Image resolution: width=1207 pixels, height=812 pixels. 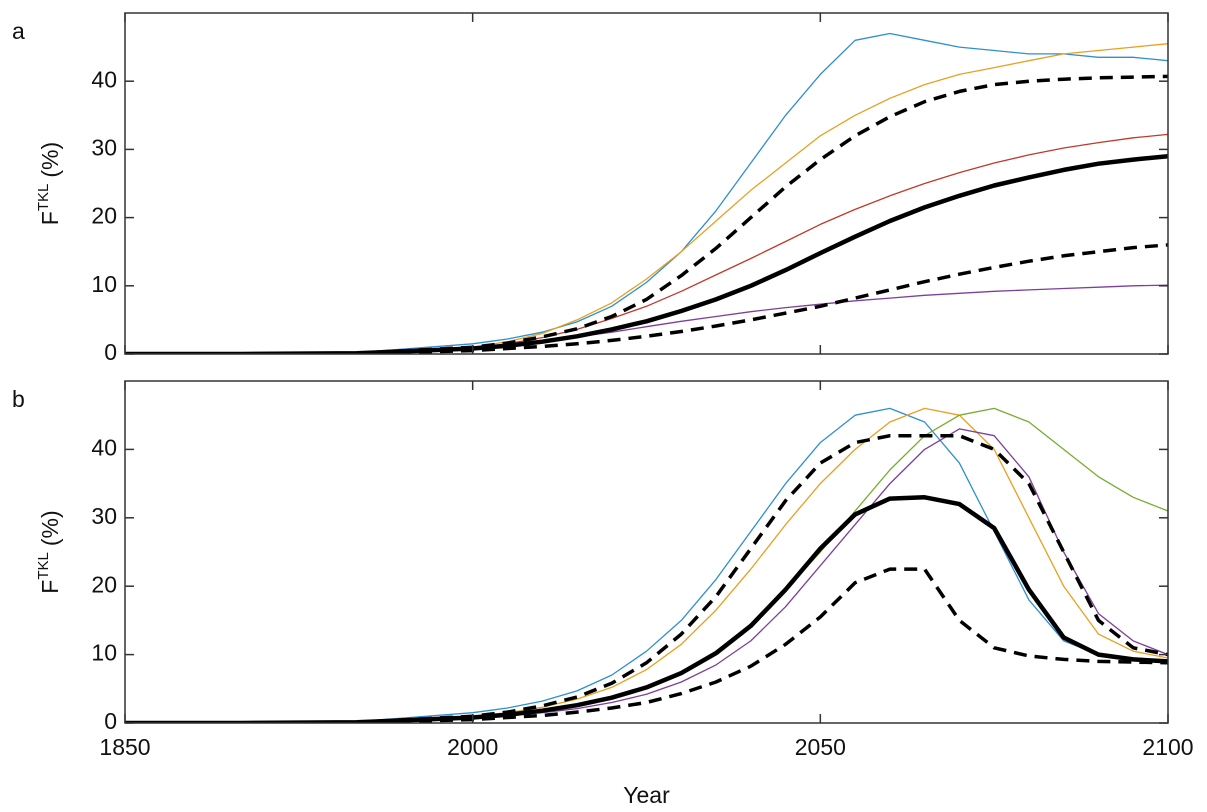 What do you see at coordinates (124, 747) in the screenshot?
I see `x-tick-label: 1850` at bounding box center [124, 747].